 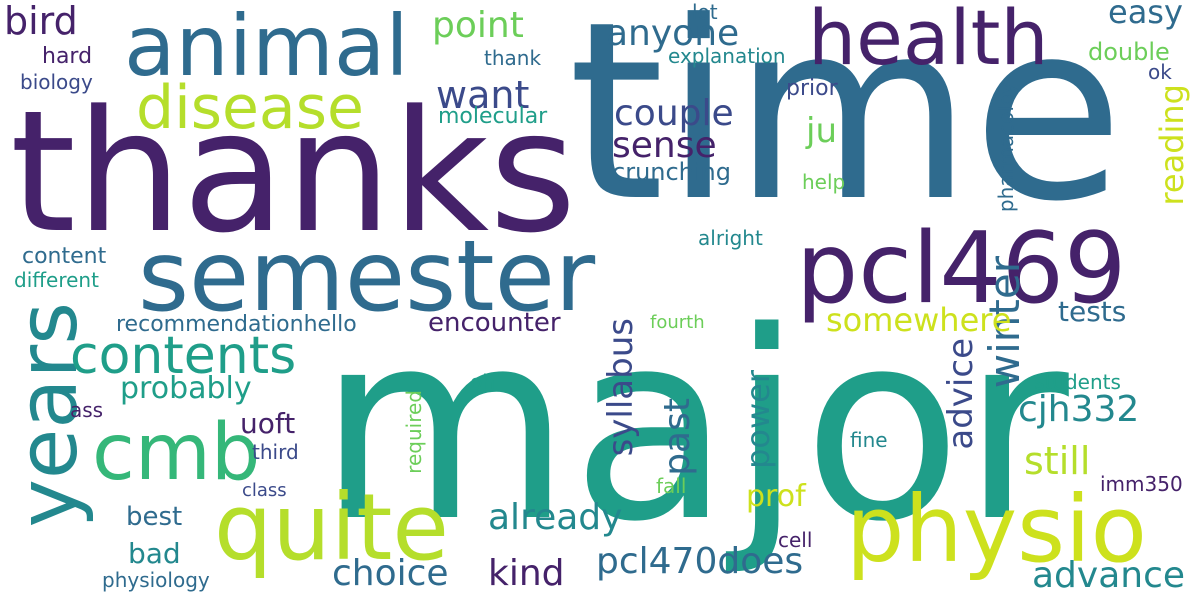 What do you see at coordinates (56, 82) in the screenshot?
I see `word-biology: biology` at bounding box center [56, 82].